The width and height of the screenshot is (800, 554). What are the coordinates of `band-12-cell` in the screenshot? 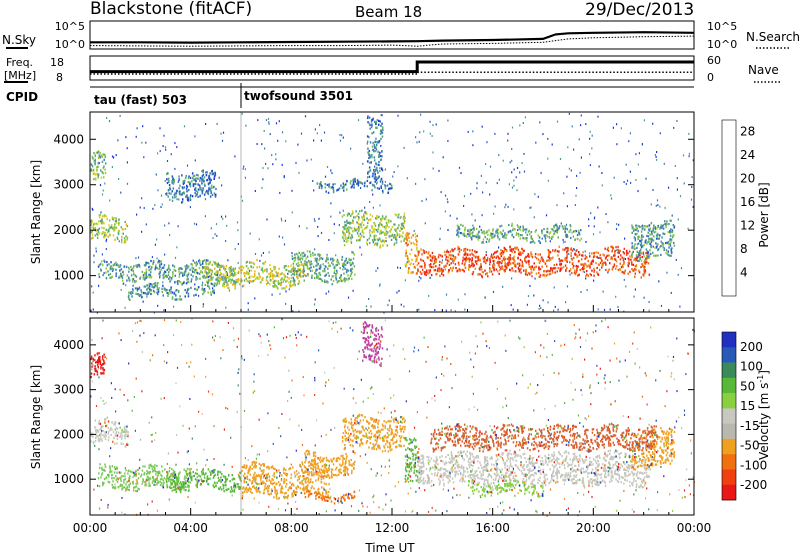 It's located at (329, 184).